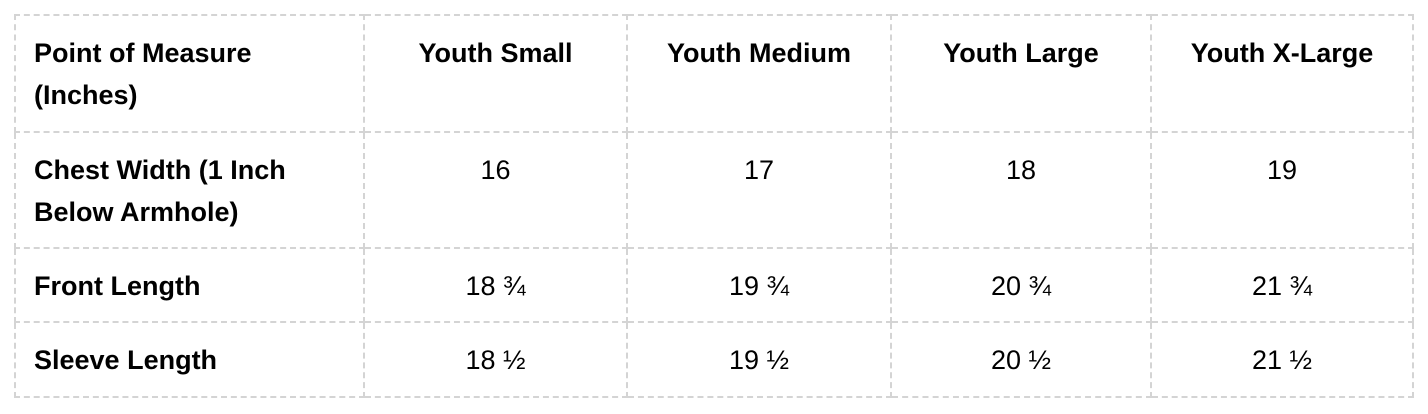  What do you see at coordinates (759, 73) in the screenshot?
I see `header-cell: Youth Medium` at bounding box center [759, 73].